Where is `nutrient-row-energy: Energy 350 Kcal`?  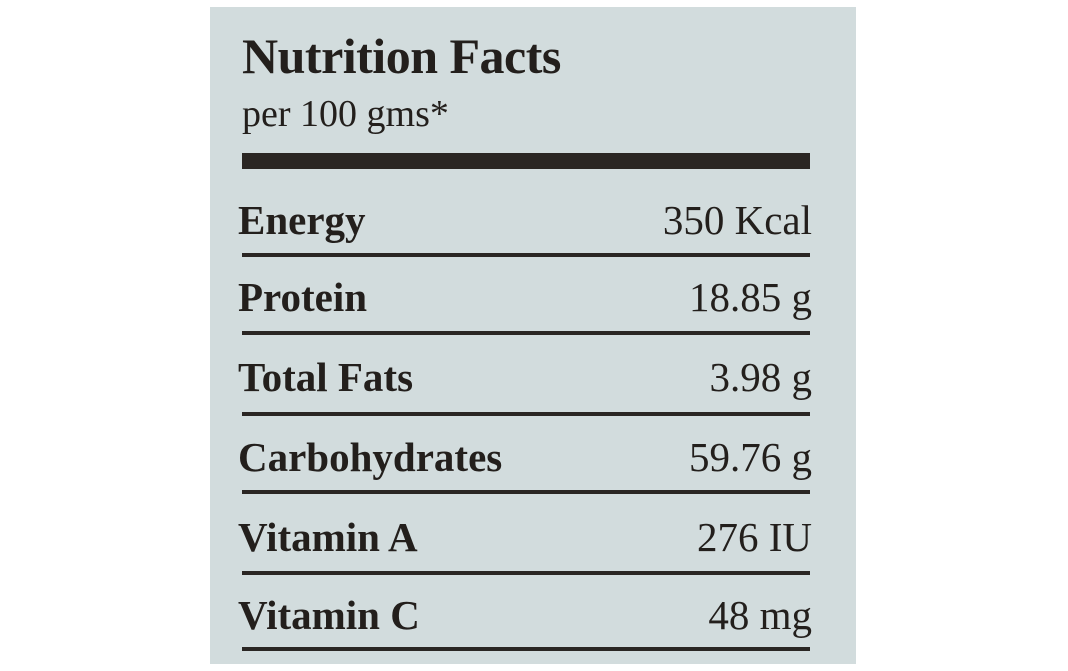 nutrient-row-energy: Energy 350 Kcal is located at coordinates (525, 220).